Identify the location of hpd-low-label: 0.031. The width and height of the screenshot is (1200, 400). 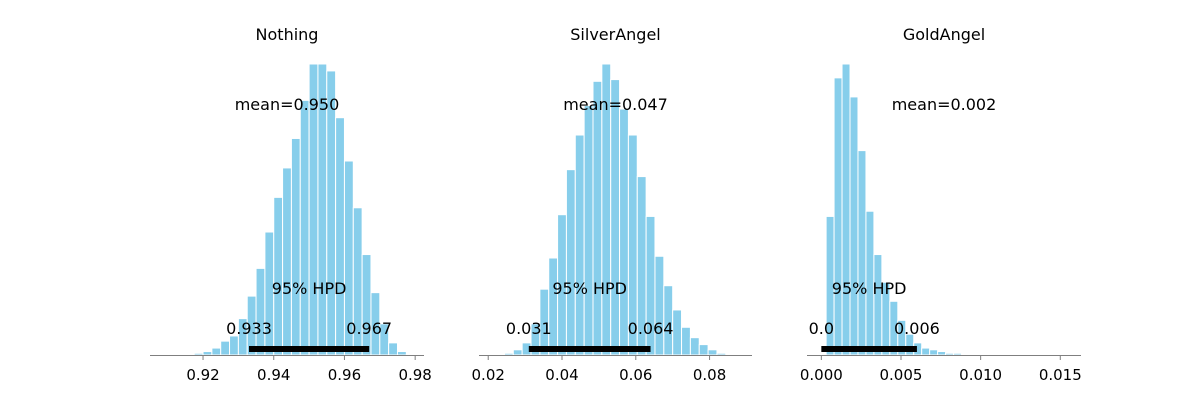
(529, 328).